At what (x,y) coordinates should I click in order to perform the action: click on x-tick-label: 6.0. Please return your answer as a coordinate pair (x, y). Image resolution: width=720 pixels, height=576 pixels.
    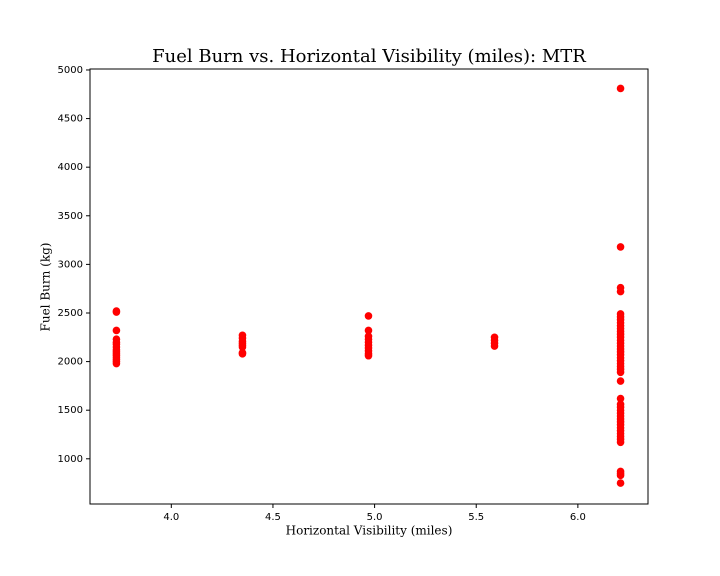
    Looking at the image, I should click on (578, 517).